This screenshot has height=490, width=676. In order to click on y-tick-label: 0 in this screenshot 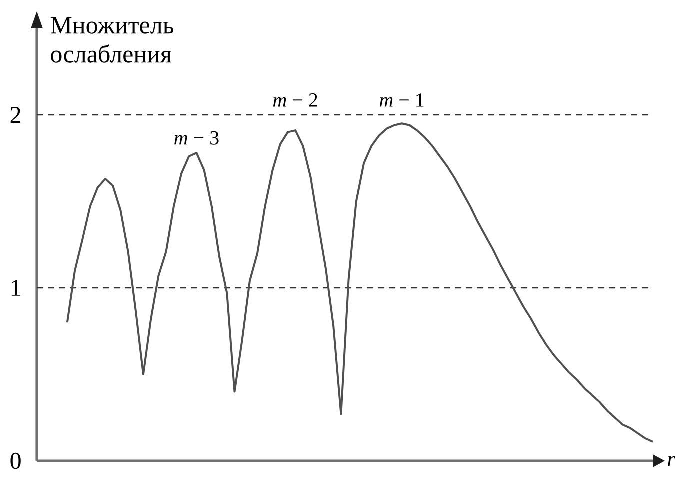, I will do `click(15, 461)`.